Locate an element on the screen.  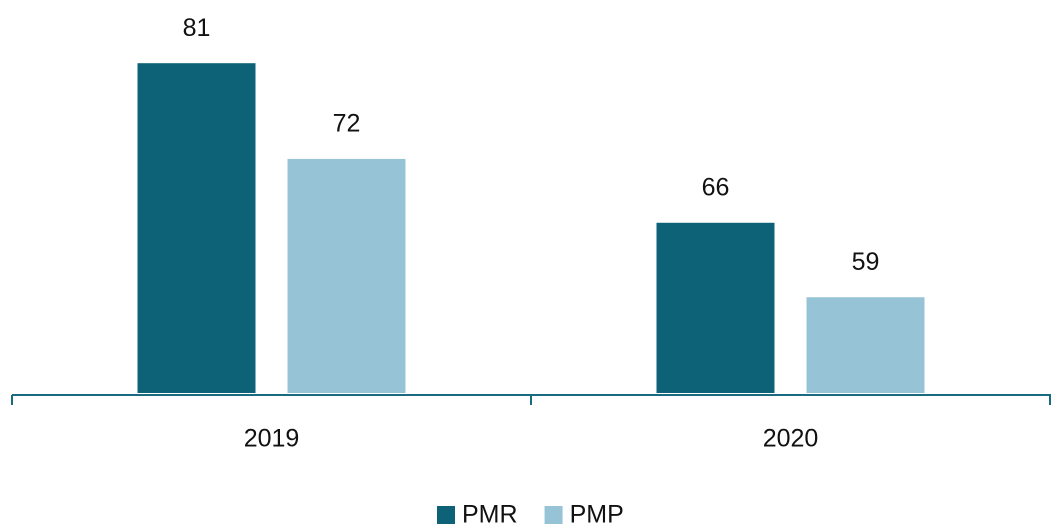
value-label: 72 is located at coordinates (347, 124).